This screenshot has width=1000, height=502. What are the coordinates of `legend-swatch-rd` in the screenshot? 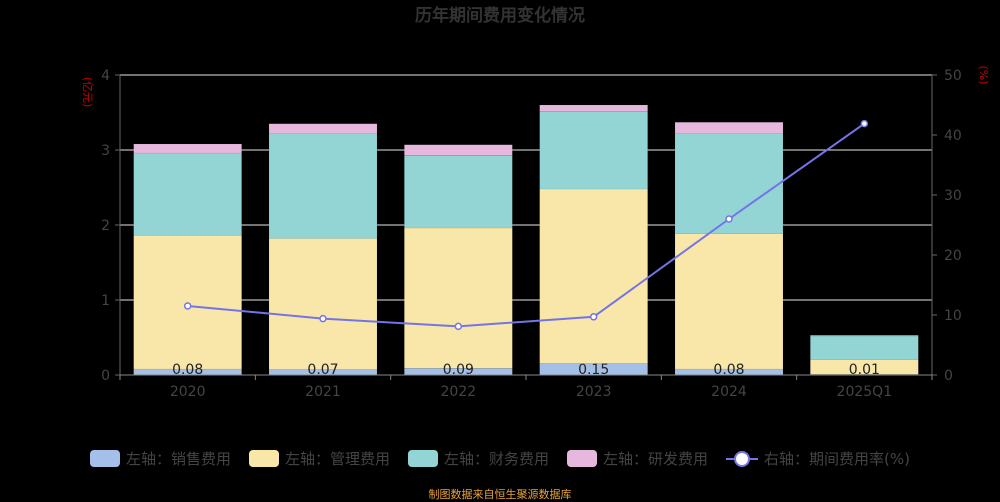 It's located at (582, 458).